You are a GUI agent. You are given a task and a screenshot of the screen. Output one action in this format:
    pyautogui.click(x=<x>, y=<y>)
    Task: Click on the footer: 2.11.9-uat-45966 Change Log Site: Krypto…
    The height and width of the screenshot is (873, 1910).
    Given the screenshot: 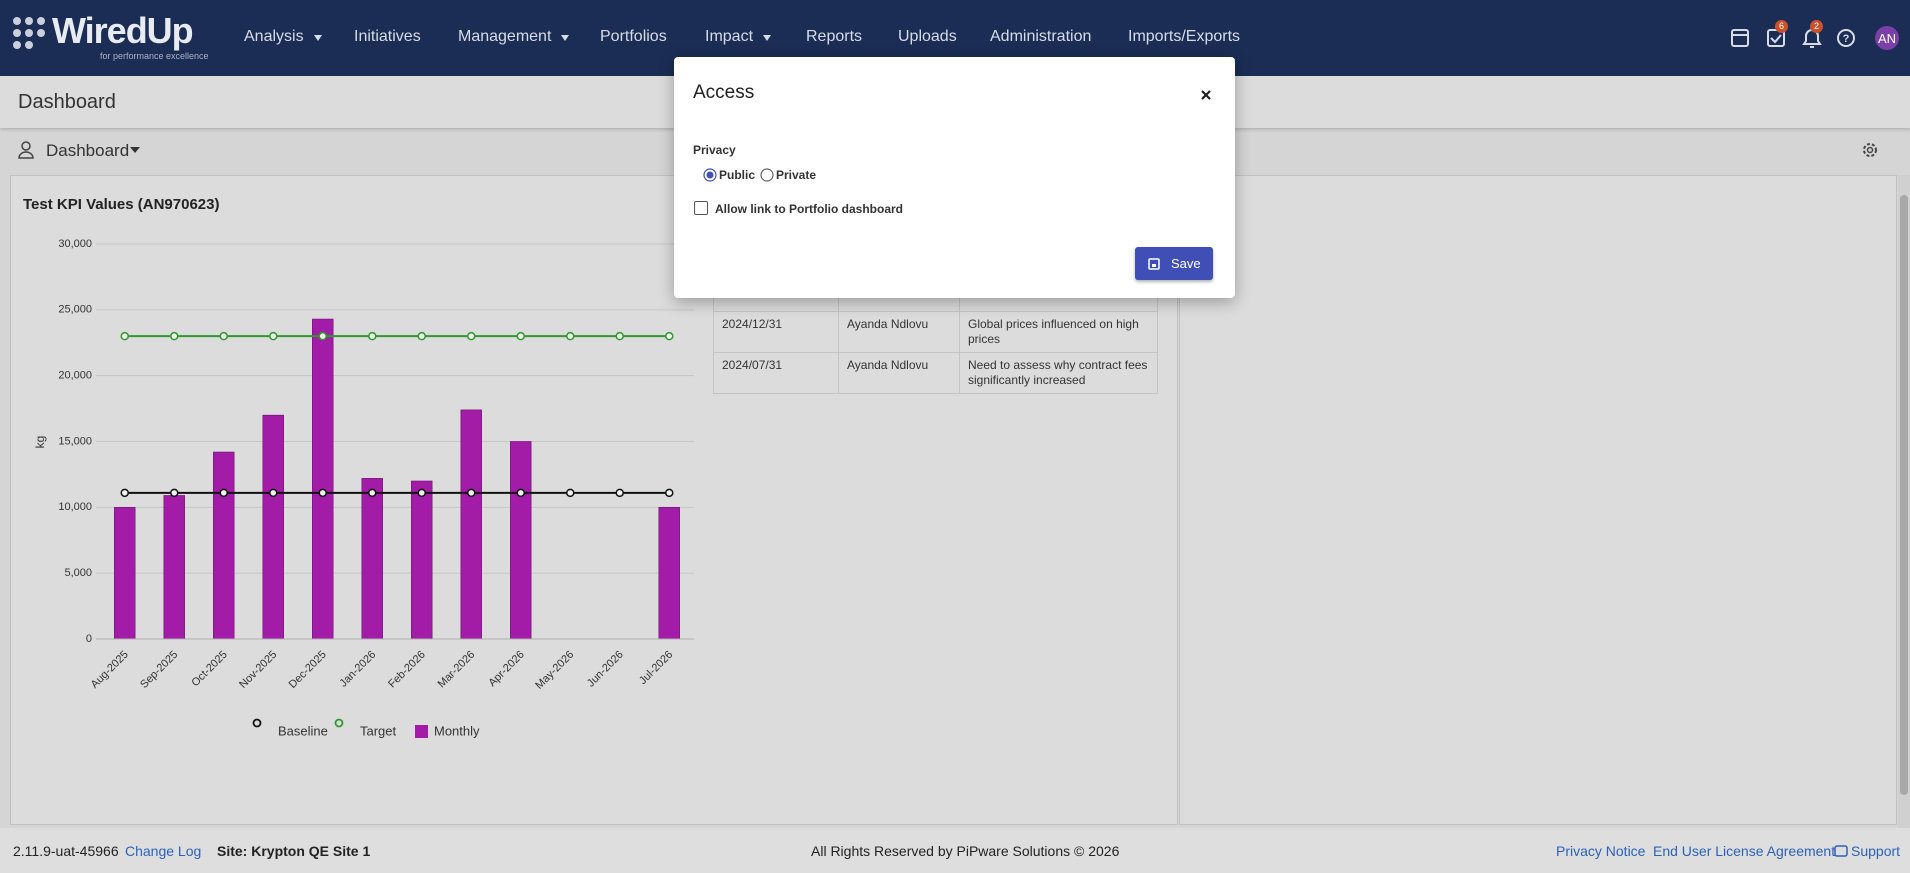 What is the action you would take?
    pyautogui.click(x=955, y=850)
    